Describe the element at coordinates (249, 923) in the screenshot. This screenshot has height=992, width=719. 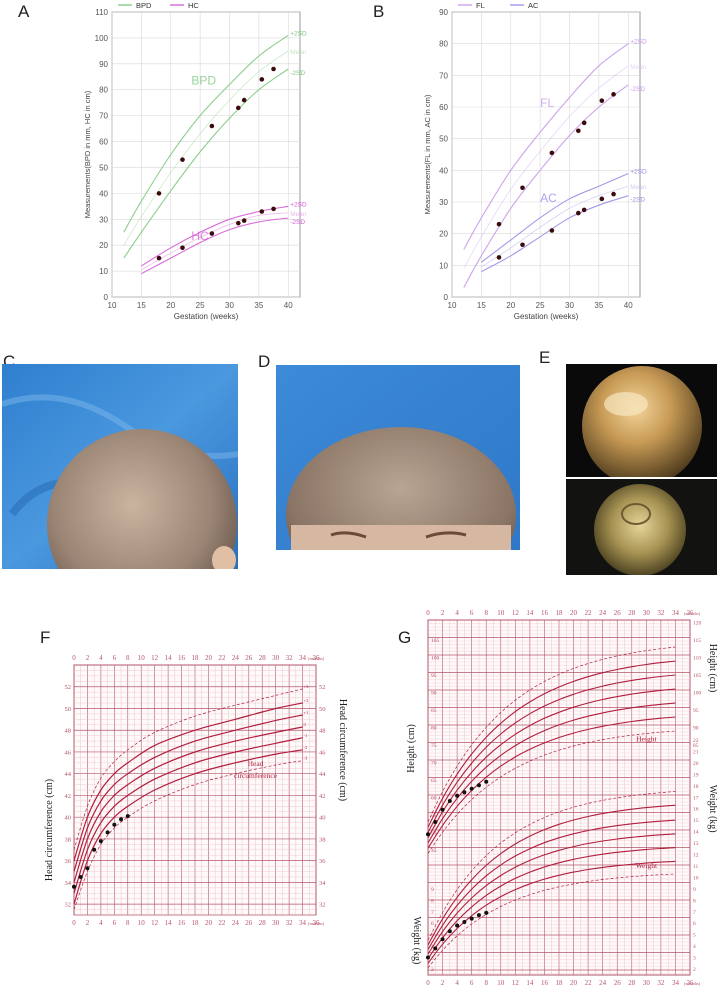
I see `x-tick-label-bottom: 26` at that location.